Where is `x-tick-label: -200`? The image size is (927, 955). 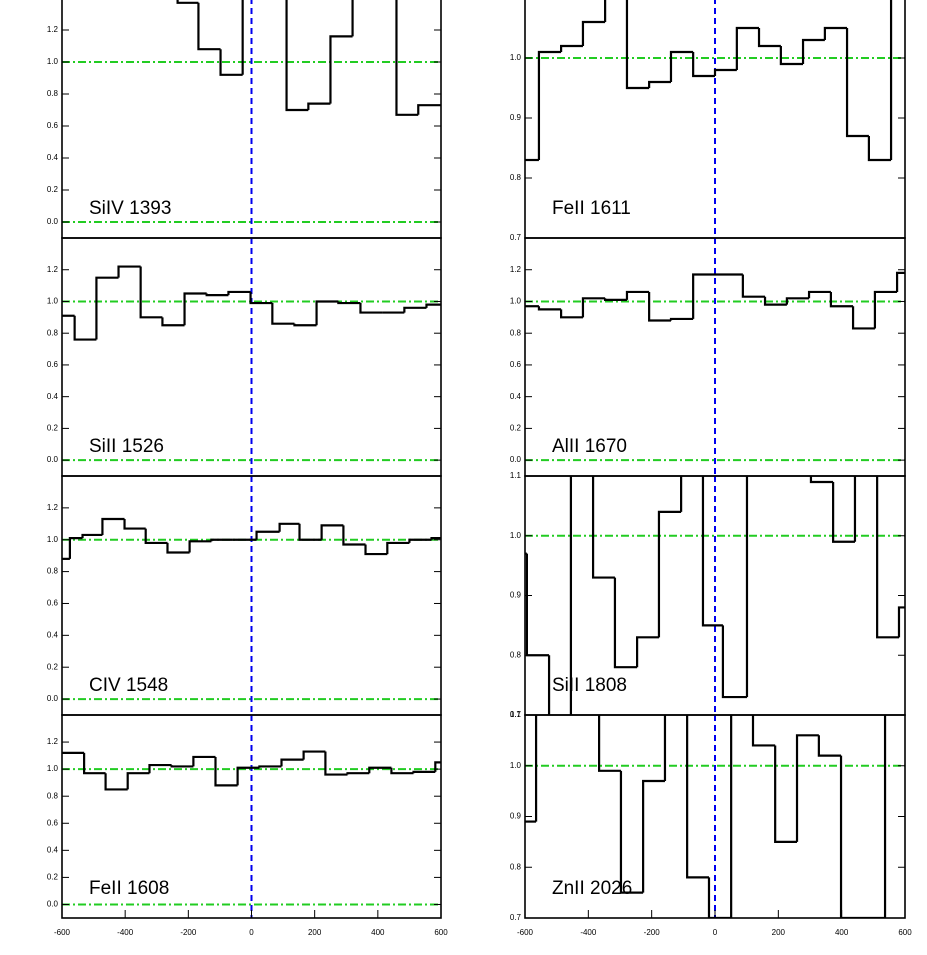
x-tick-label: -200 is located at coordinates (188, 932).